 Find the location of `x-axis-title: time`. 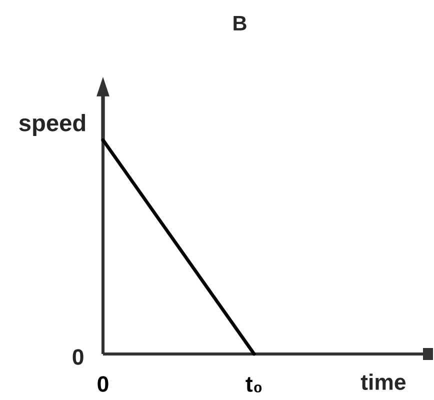

x-axis-title: time is located at coordinates (383, 382).